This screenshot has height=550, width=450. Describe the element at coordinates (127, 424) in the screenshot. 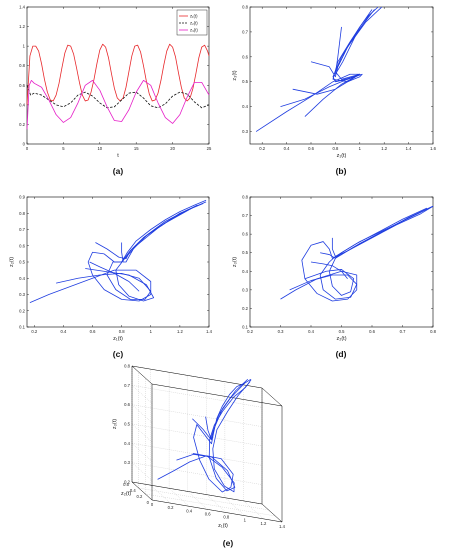

I see `z-tick-label: 0.5` at that location.